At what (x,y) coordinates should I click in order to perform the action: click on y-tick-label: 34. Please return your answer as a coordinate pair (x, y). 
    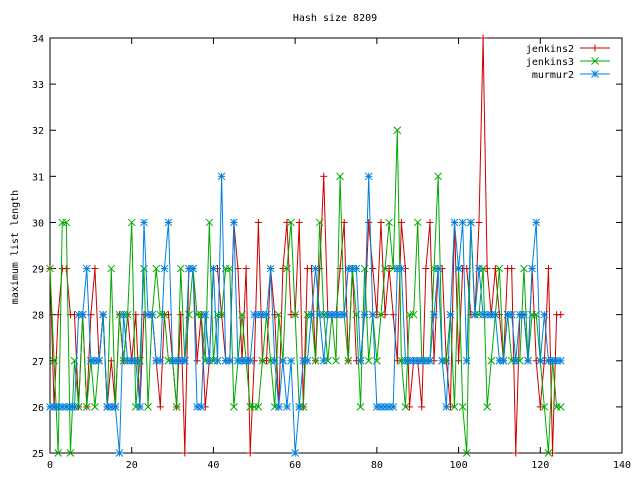
    Looking at the image, I should click on (38, 39).